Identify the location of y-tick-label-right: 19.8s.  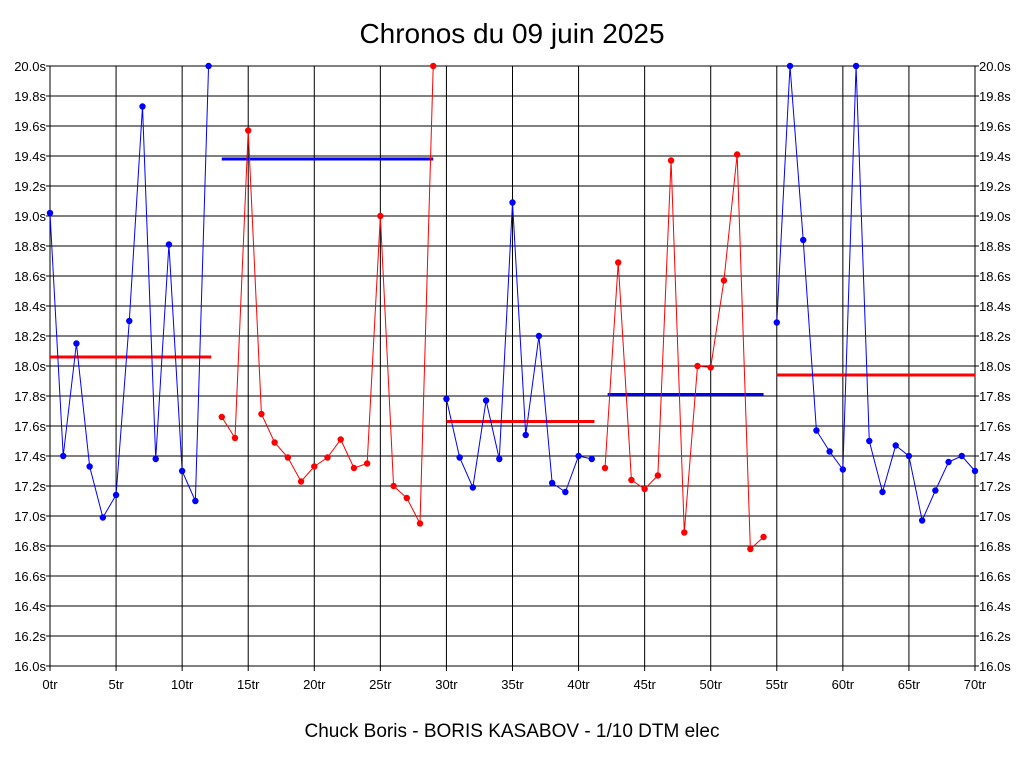
(995, 96).